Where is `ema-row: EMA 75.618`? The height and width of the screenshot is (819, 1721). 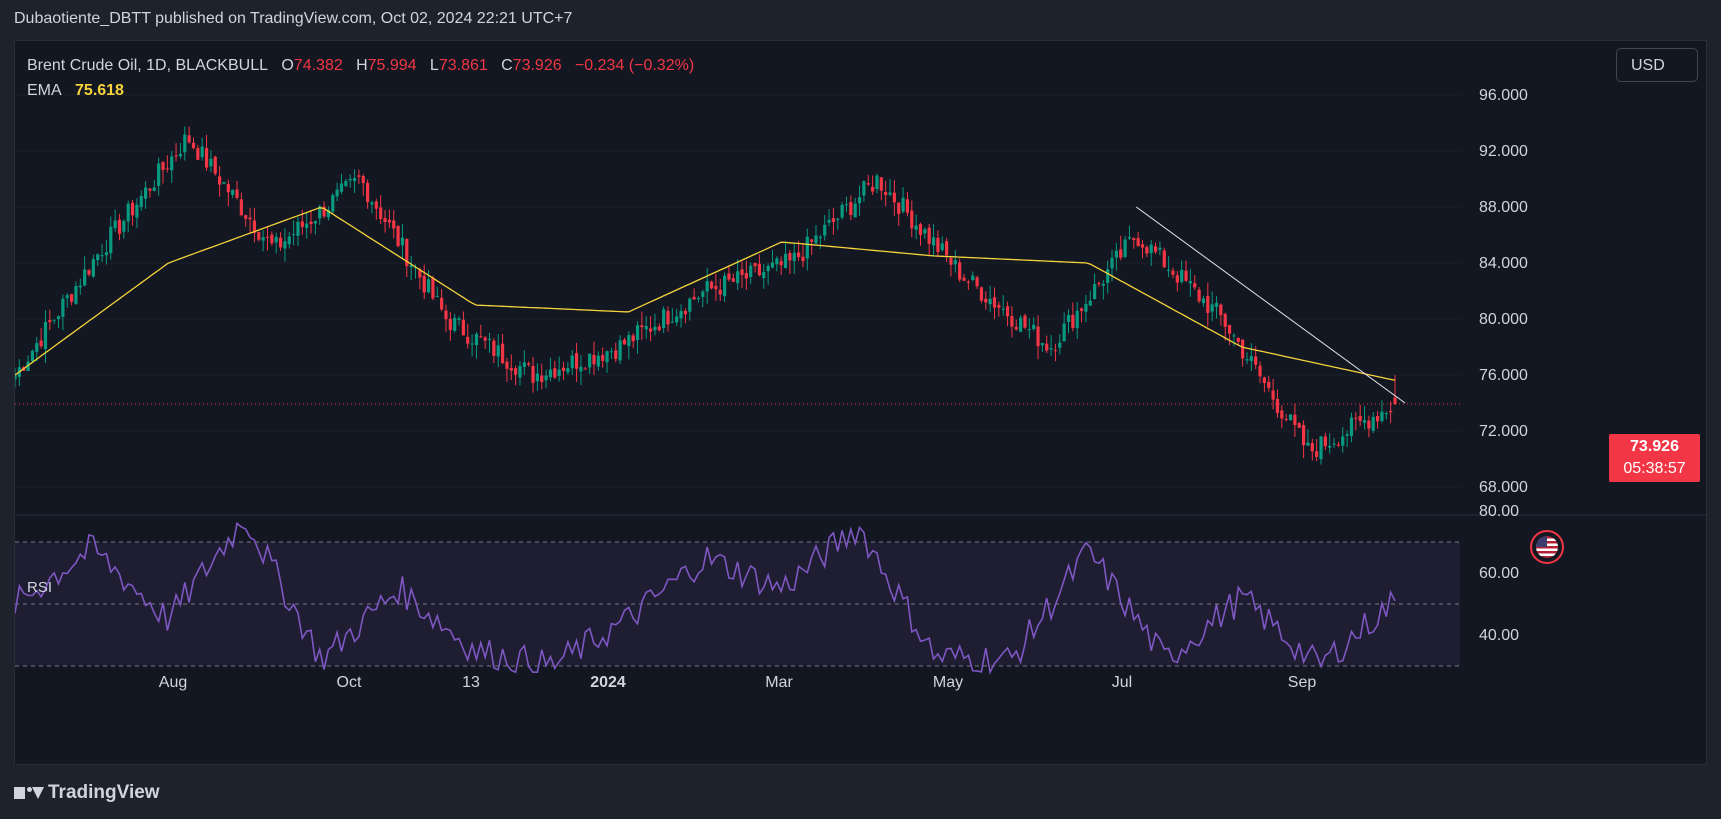 ema-row: EMA 75.618 is located at coordinates (360, 90).